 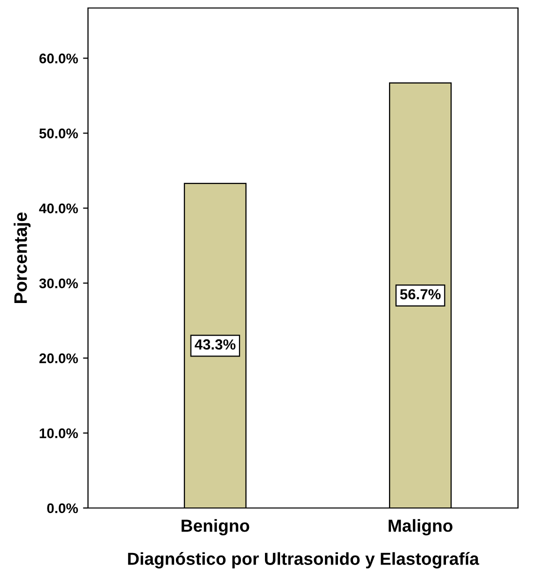 I want to click on x-tick-label: Benigno, so click(x=216, y=527).